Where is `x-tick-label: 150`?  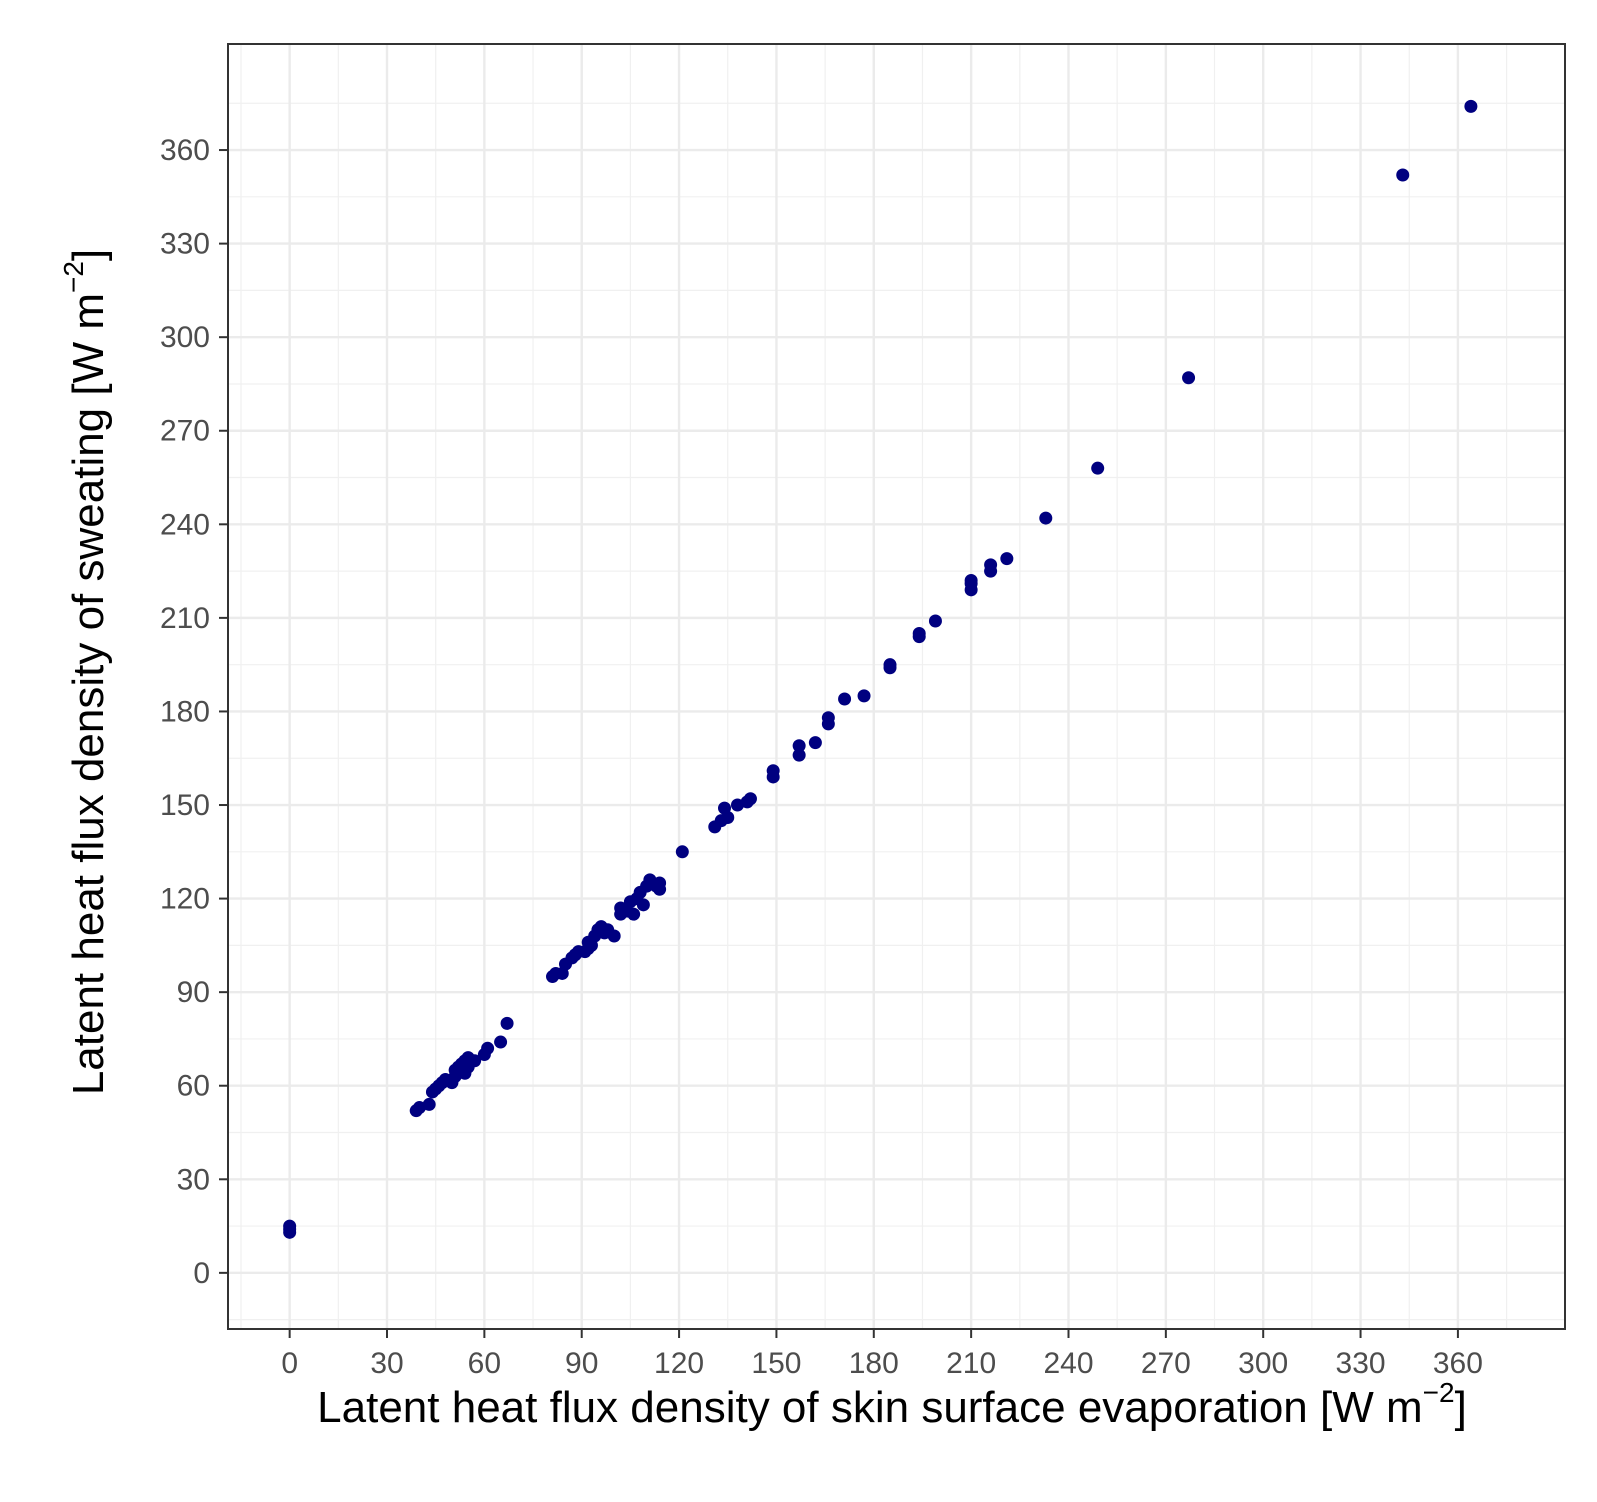 x-tick-label: 150 is located at coordinates (776, 1363).